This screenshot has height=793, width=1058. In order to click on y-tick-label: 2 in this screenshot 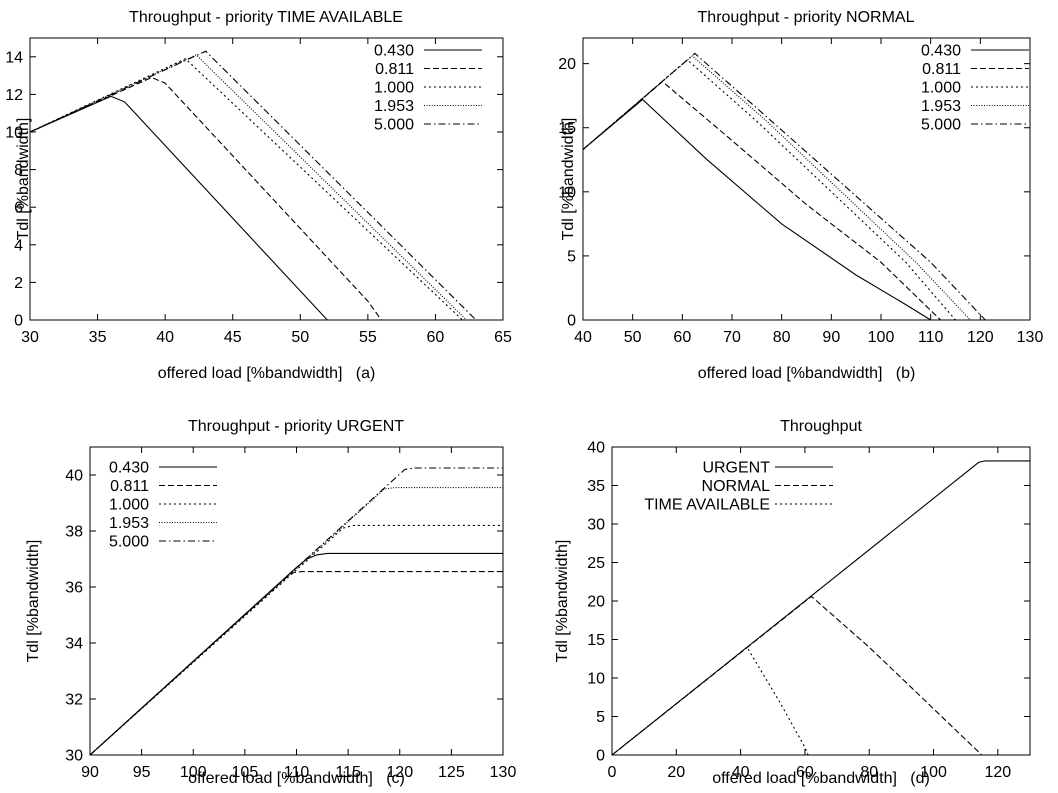, I will do `click(18, 283)`.